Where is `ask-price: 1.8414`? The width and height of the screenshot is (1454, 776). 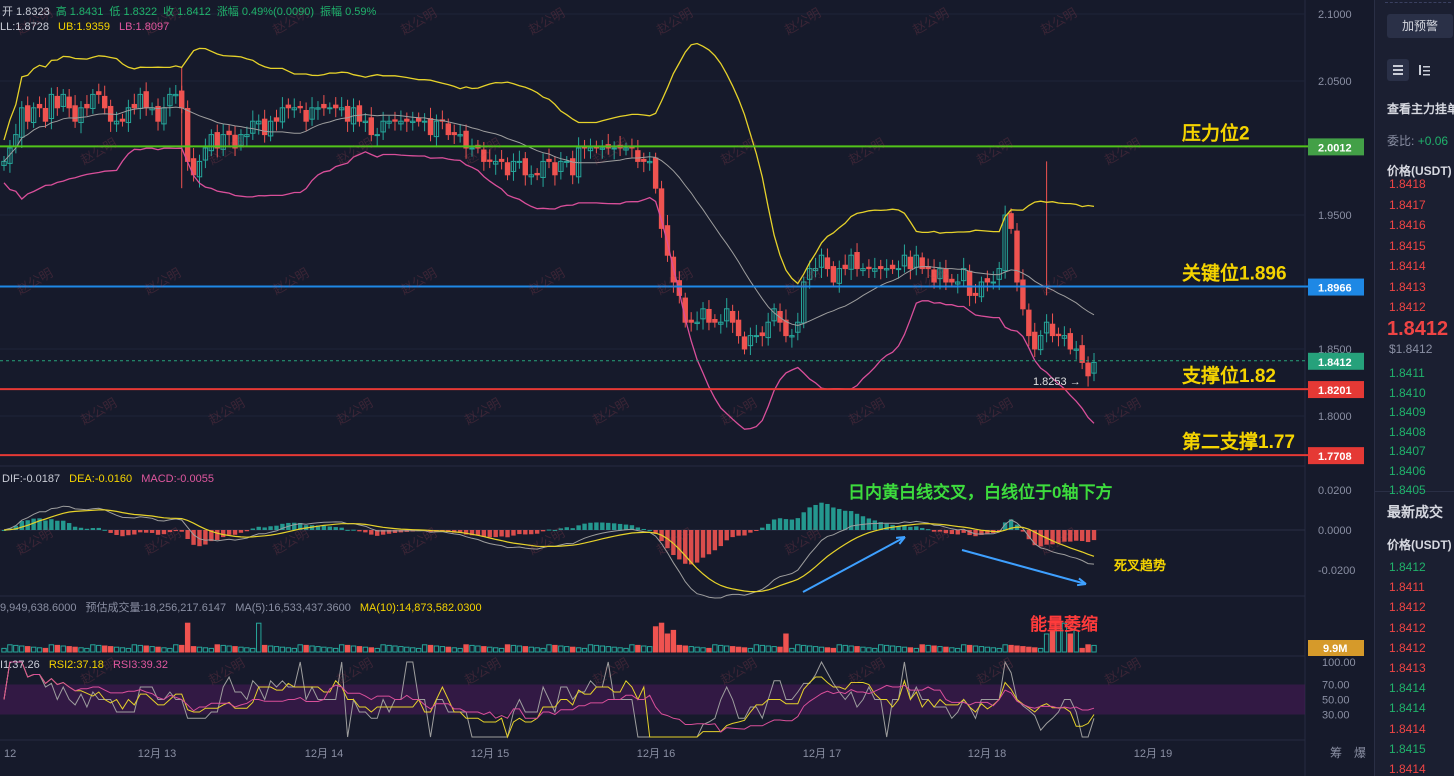
ask-price: 1.8414 is located at coordinates (1407, 266).